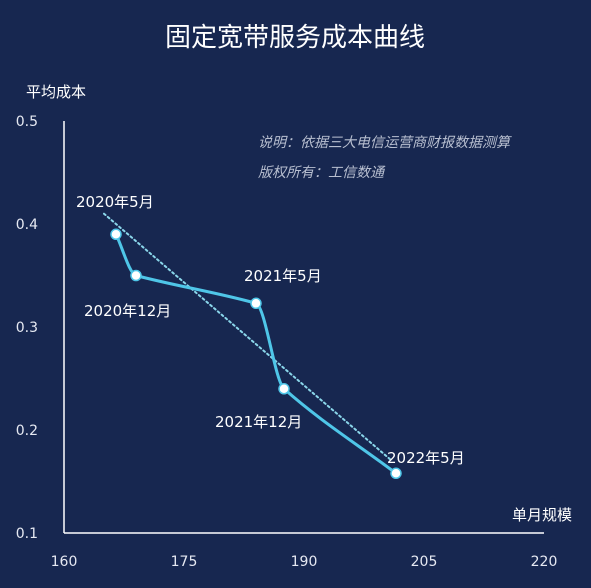 This screenshot has height=588, width=591. I want to click on y-tick-label: 0.2, so click(27, 431).